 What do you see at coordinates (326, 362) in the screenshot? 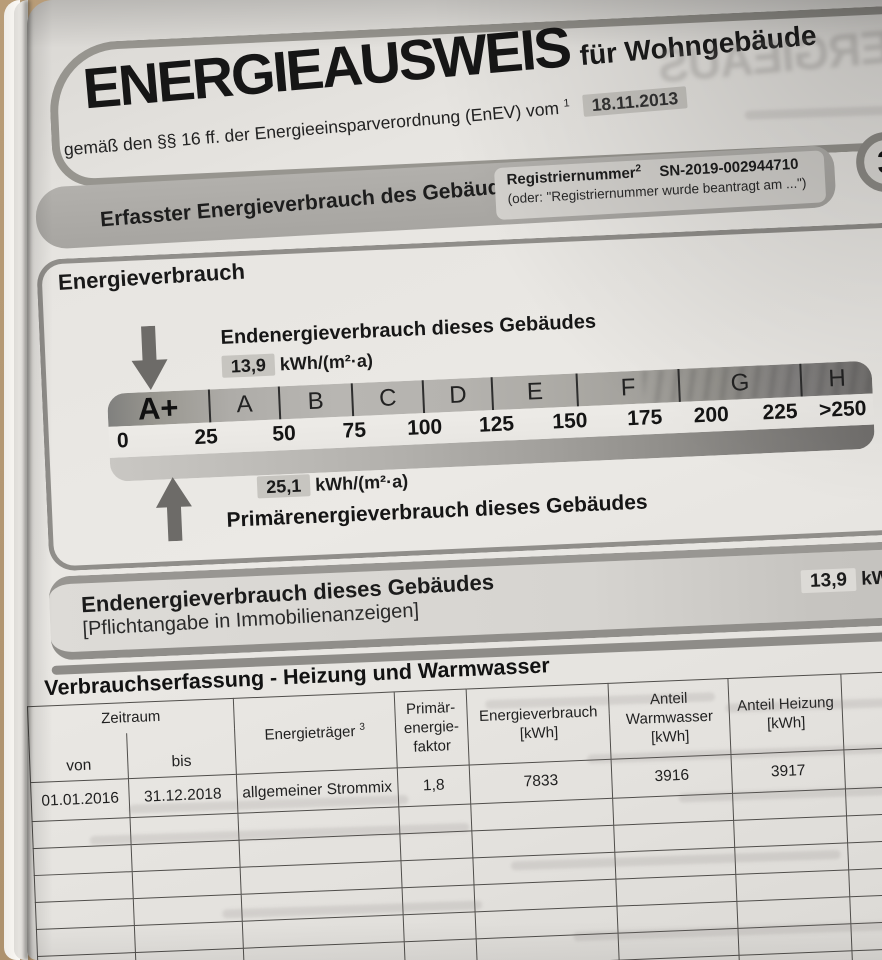
I see `endenergie-unit: kWh/(m²·a)` at bounding box center [326, 362].